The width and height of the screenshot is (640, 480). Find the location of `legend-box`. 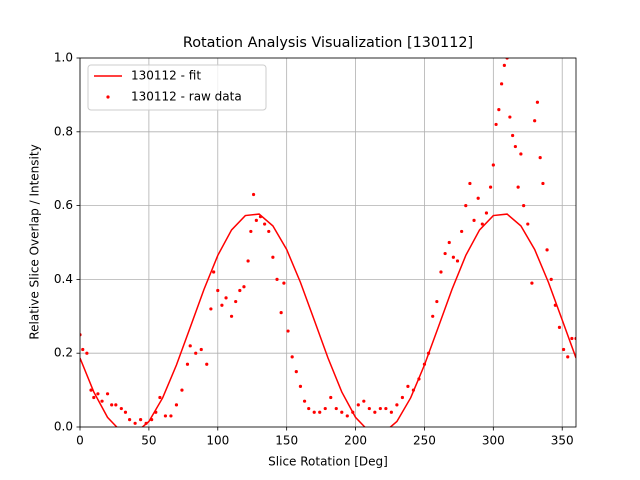

legend-box is located at coordinates (177, 87).